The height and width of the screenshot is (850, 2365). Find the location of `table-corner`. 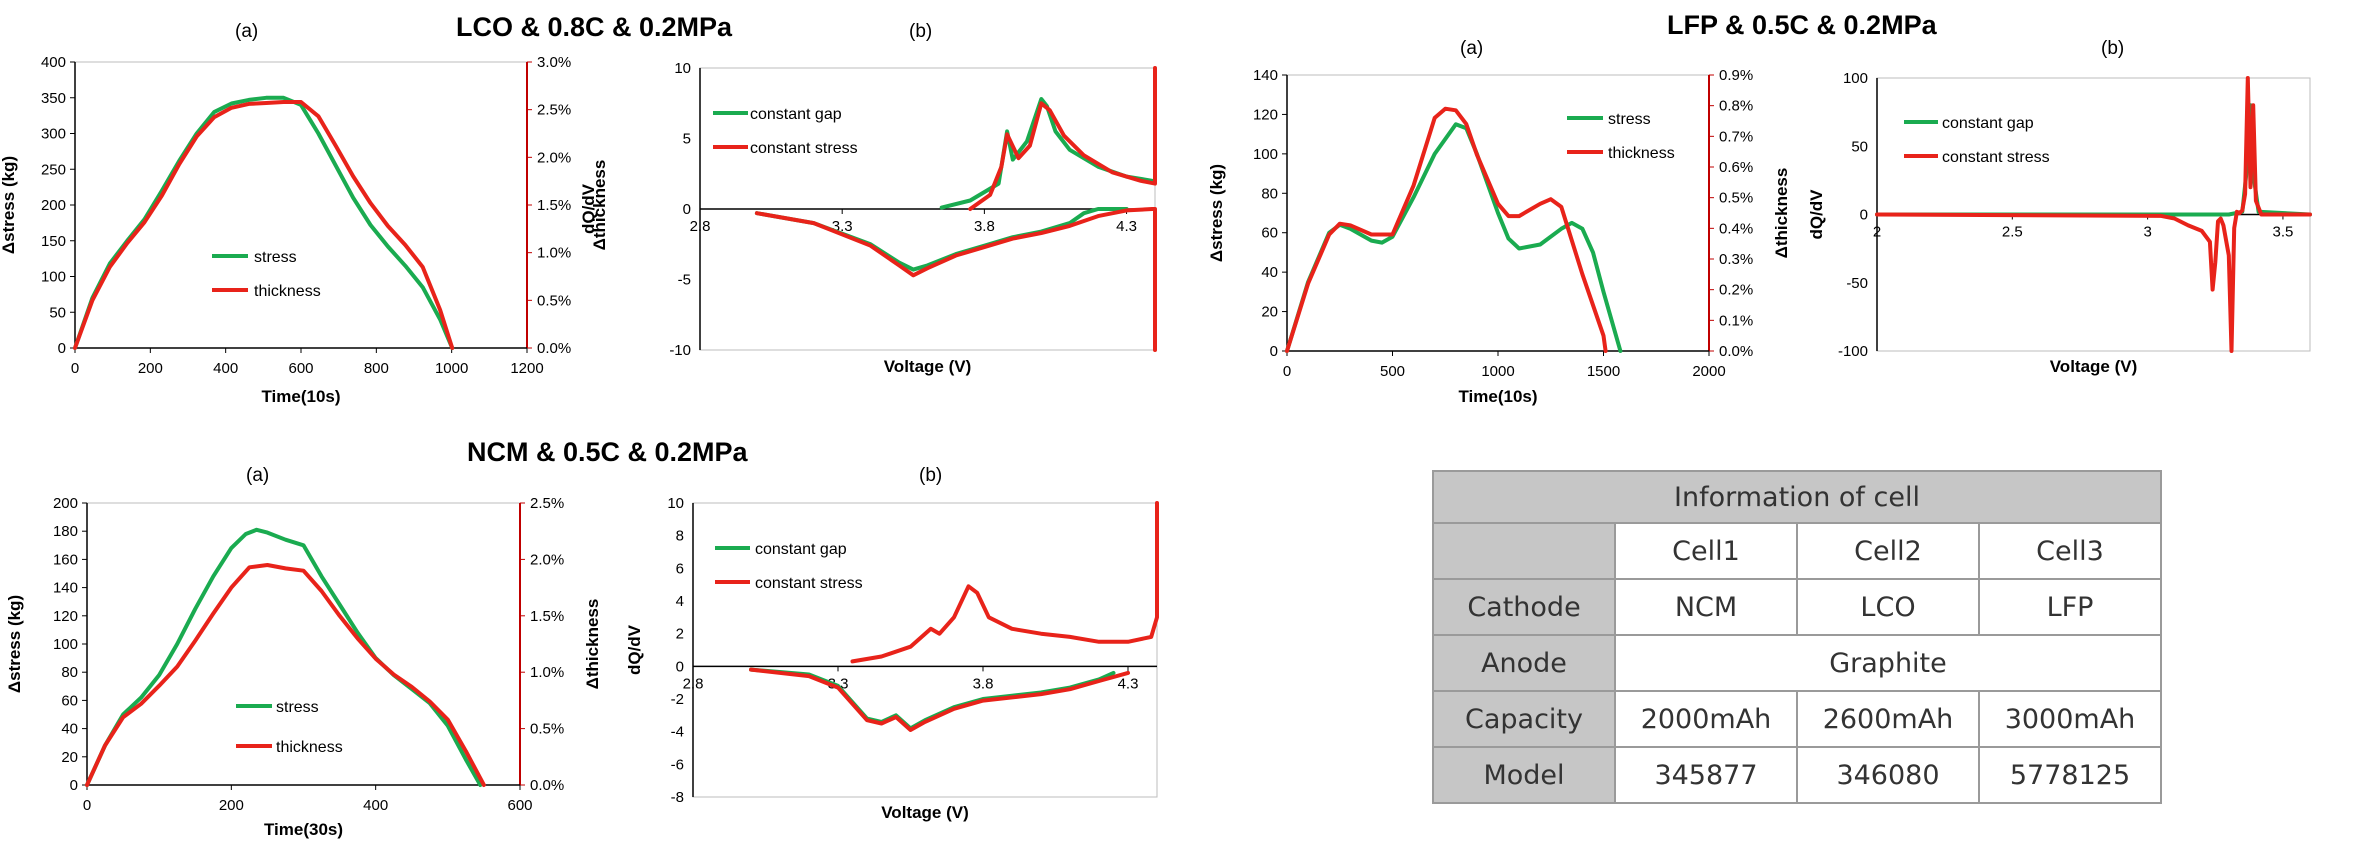

table-corner is located at coordinates (1524, 551).